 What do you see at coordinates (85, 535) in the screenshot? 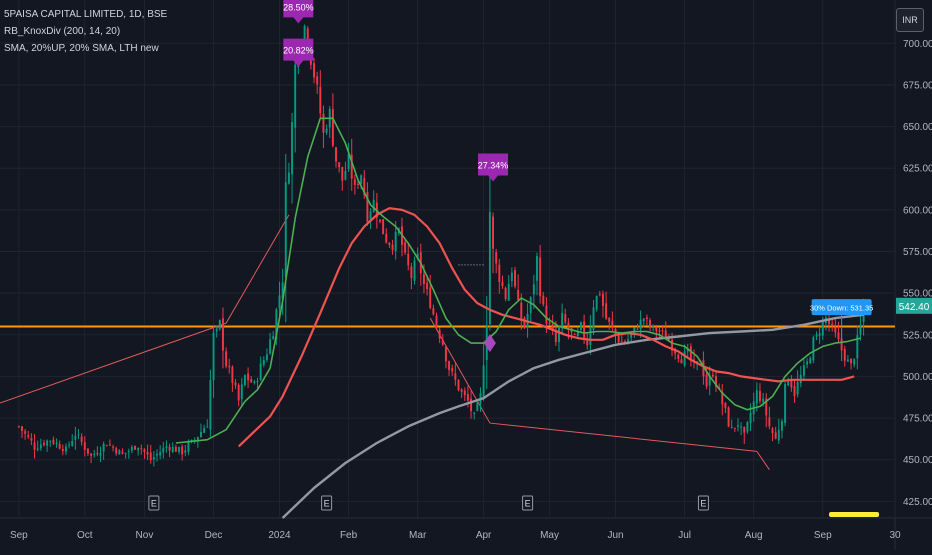
I see `x-tick-label: Oct` at bounding box center [85, 535].